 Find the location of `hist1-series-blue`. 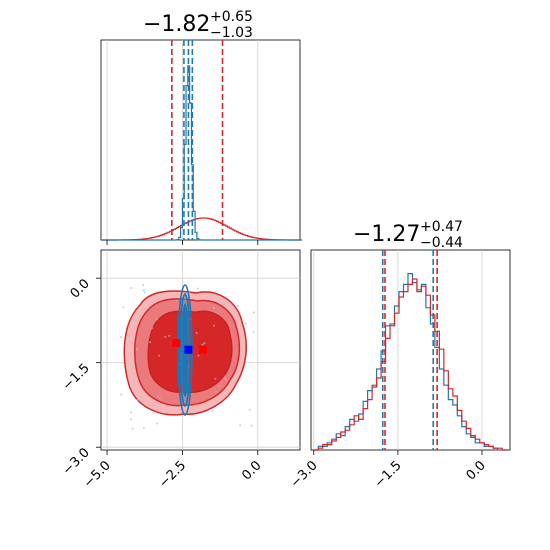

hist1-series-blue is located at coordinates (201, 153).